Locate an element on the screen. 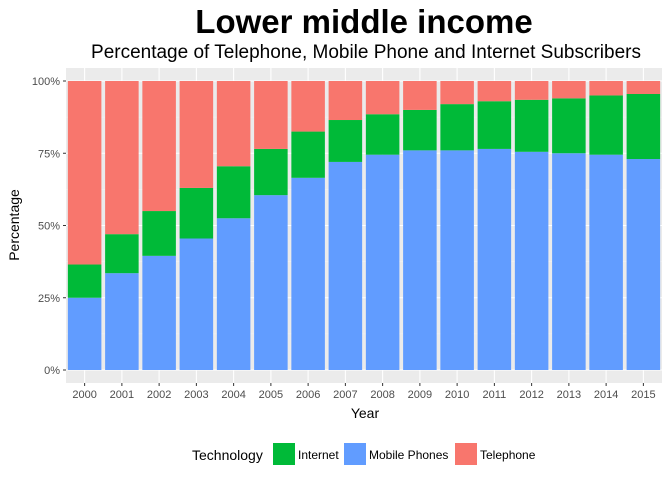 Image resolution: width=672 pixels, height=480 pixels. x-tick-label: 2011 is located at coordinates (495, 395).